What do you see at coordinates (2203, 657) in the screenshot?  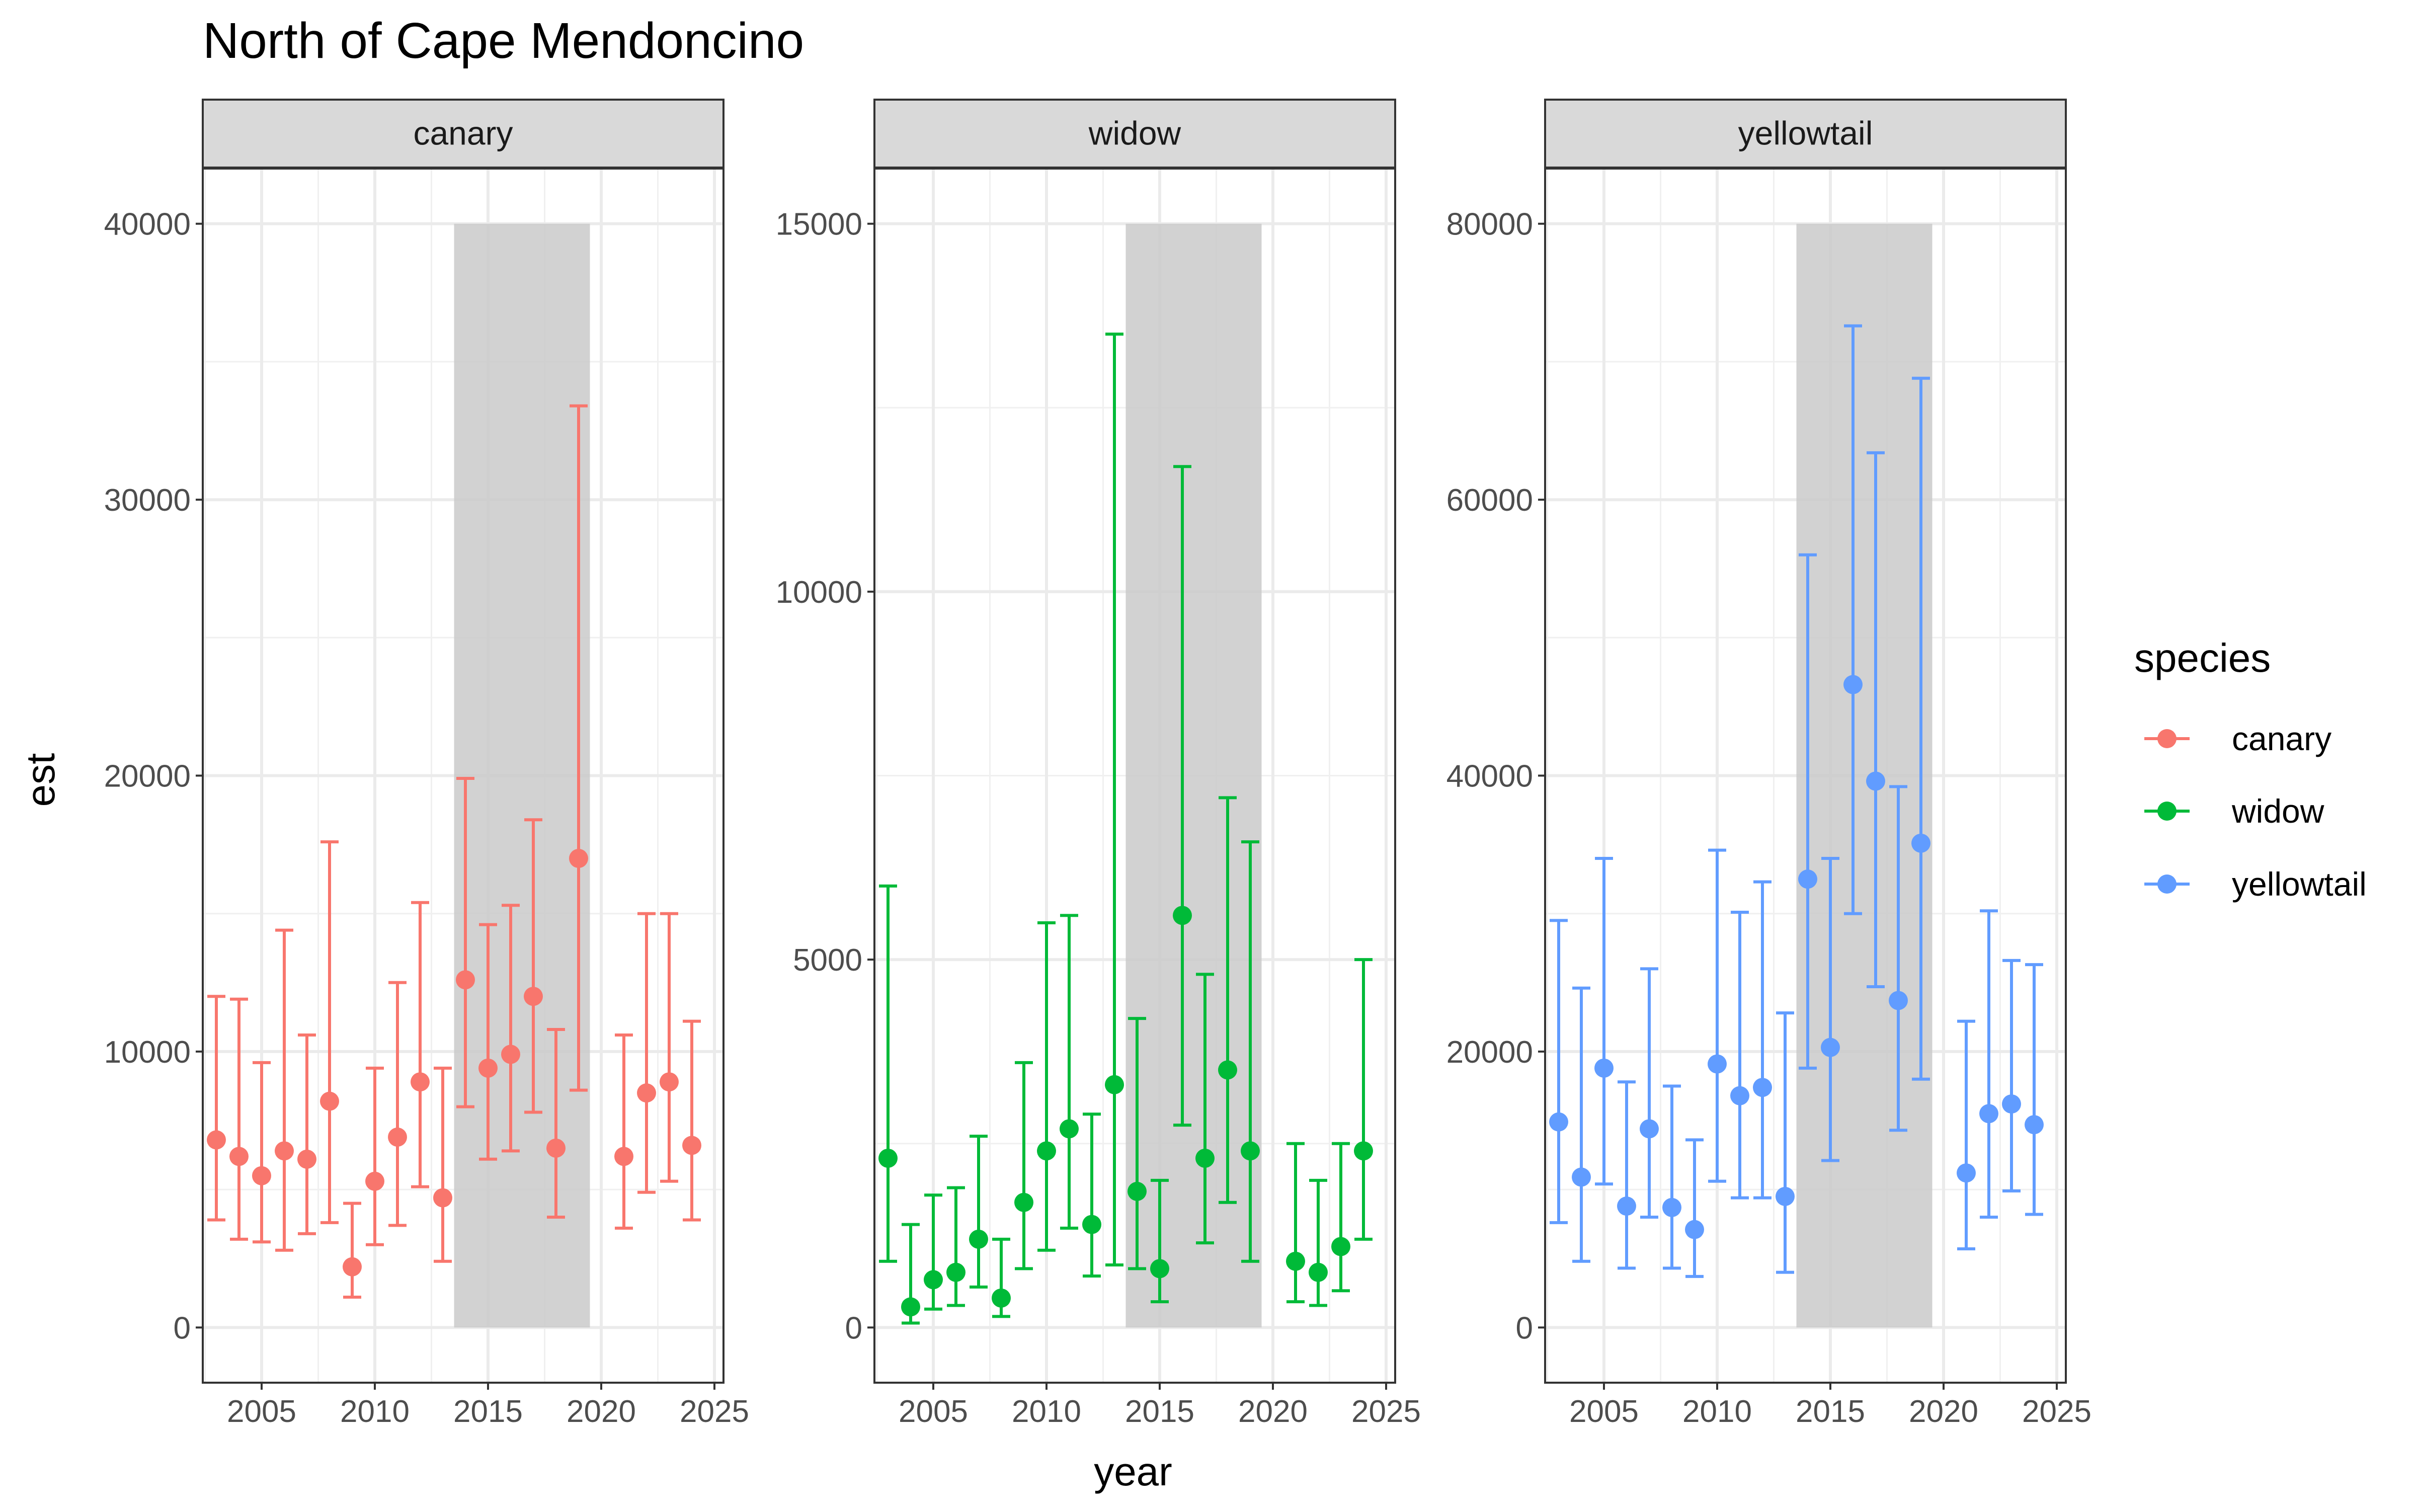 I see `legend-title: species` at bounding box center [2203, 657].